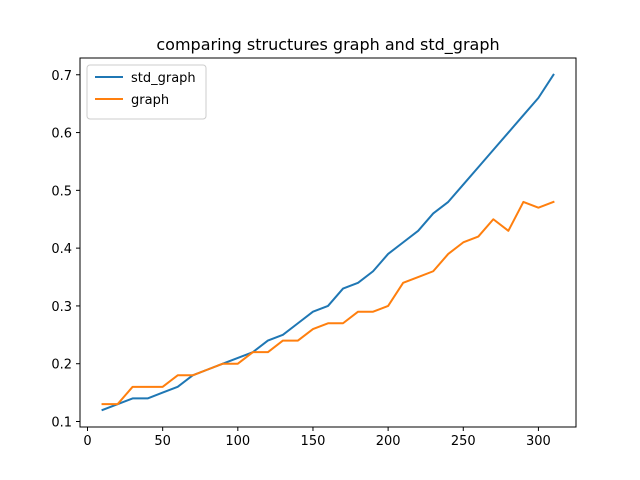  I want to click on x-axis: 0 50 100 150 200 250 300, so click(317, 438).